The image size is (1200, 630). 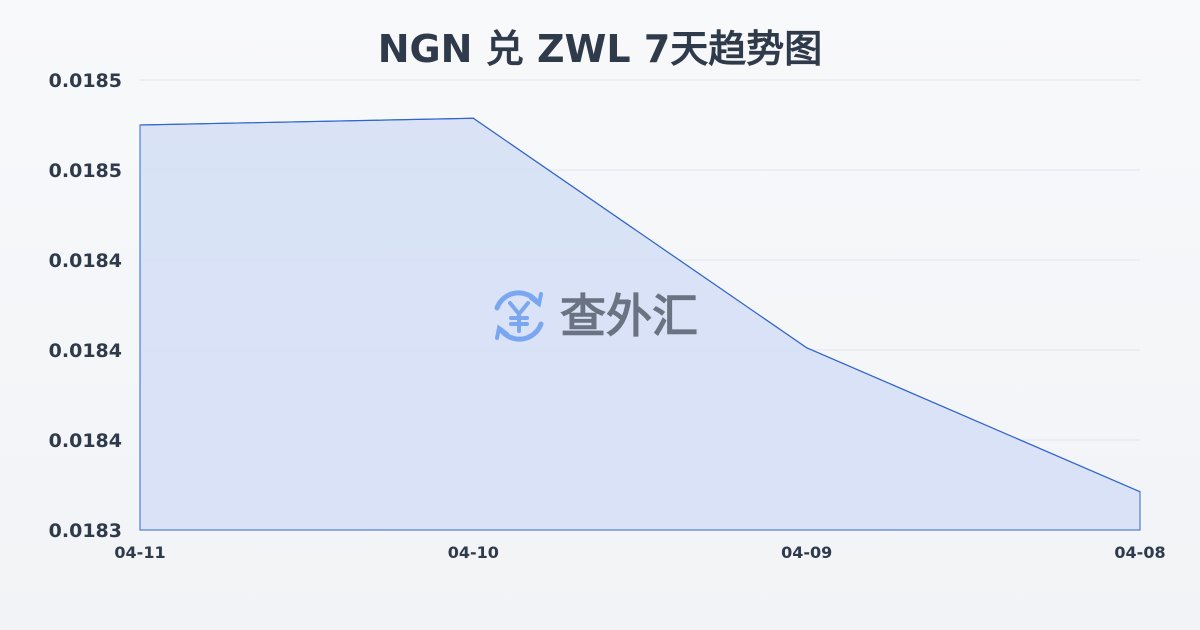 I want to click on x-tick-label: 04-09, so click(x=806, y=552).